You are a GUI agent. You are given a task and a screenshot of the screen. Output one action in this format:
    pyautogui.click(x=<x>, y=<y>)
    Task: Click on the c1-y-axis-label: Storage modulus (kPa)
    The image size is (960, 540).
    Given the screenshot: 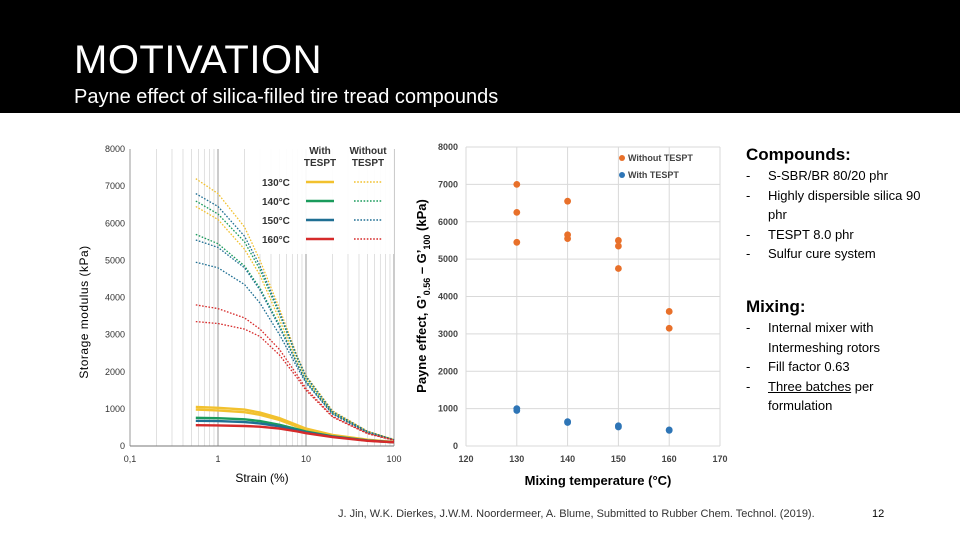 What is the action you would take?
    pyautogui.click(x=84, y=311)
    